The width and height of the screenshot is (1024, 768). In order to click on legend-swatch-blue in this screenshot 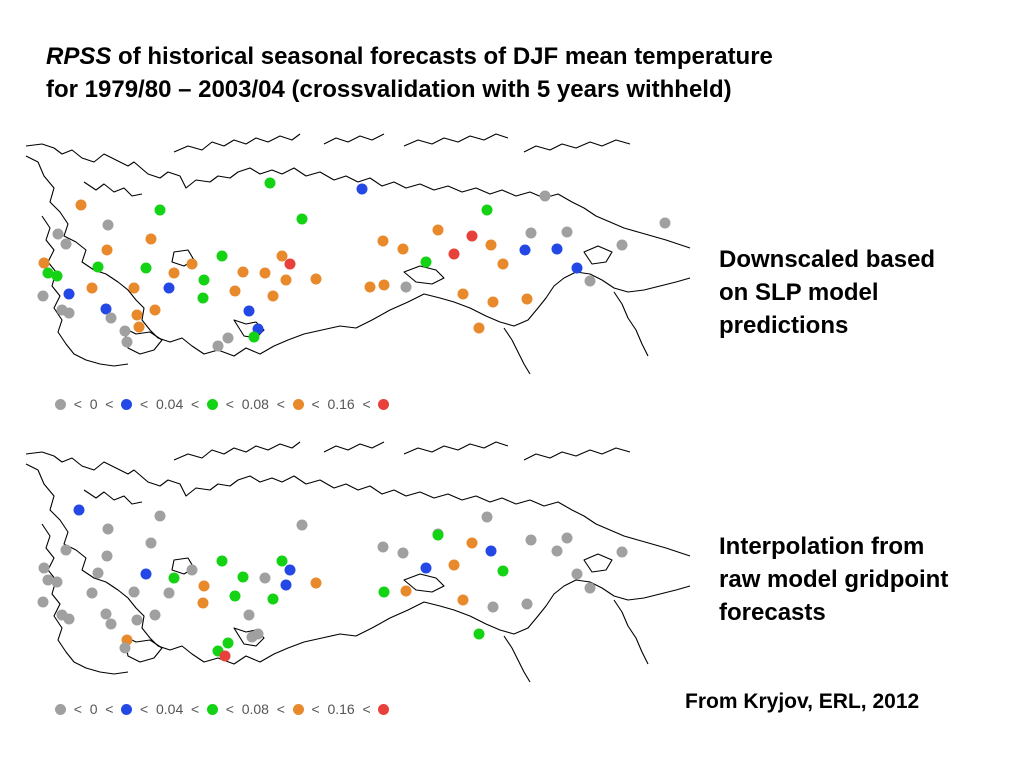, I will do `click(127, 404)`.